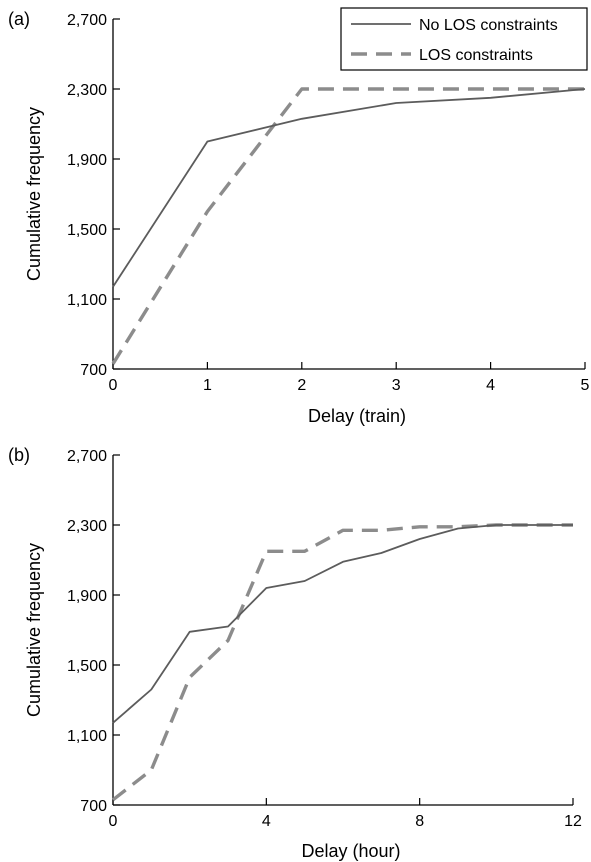 The image size is (591, 862). I want to click on panel-label: (a), so click(19, 19).